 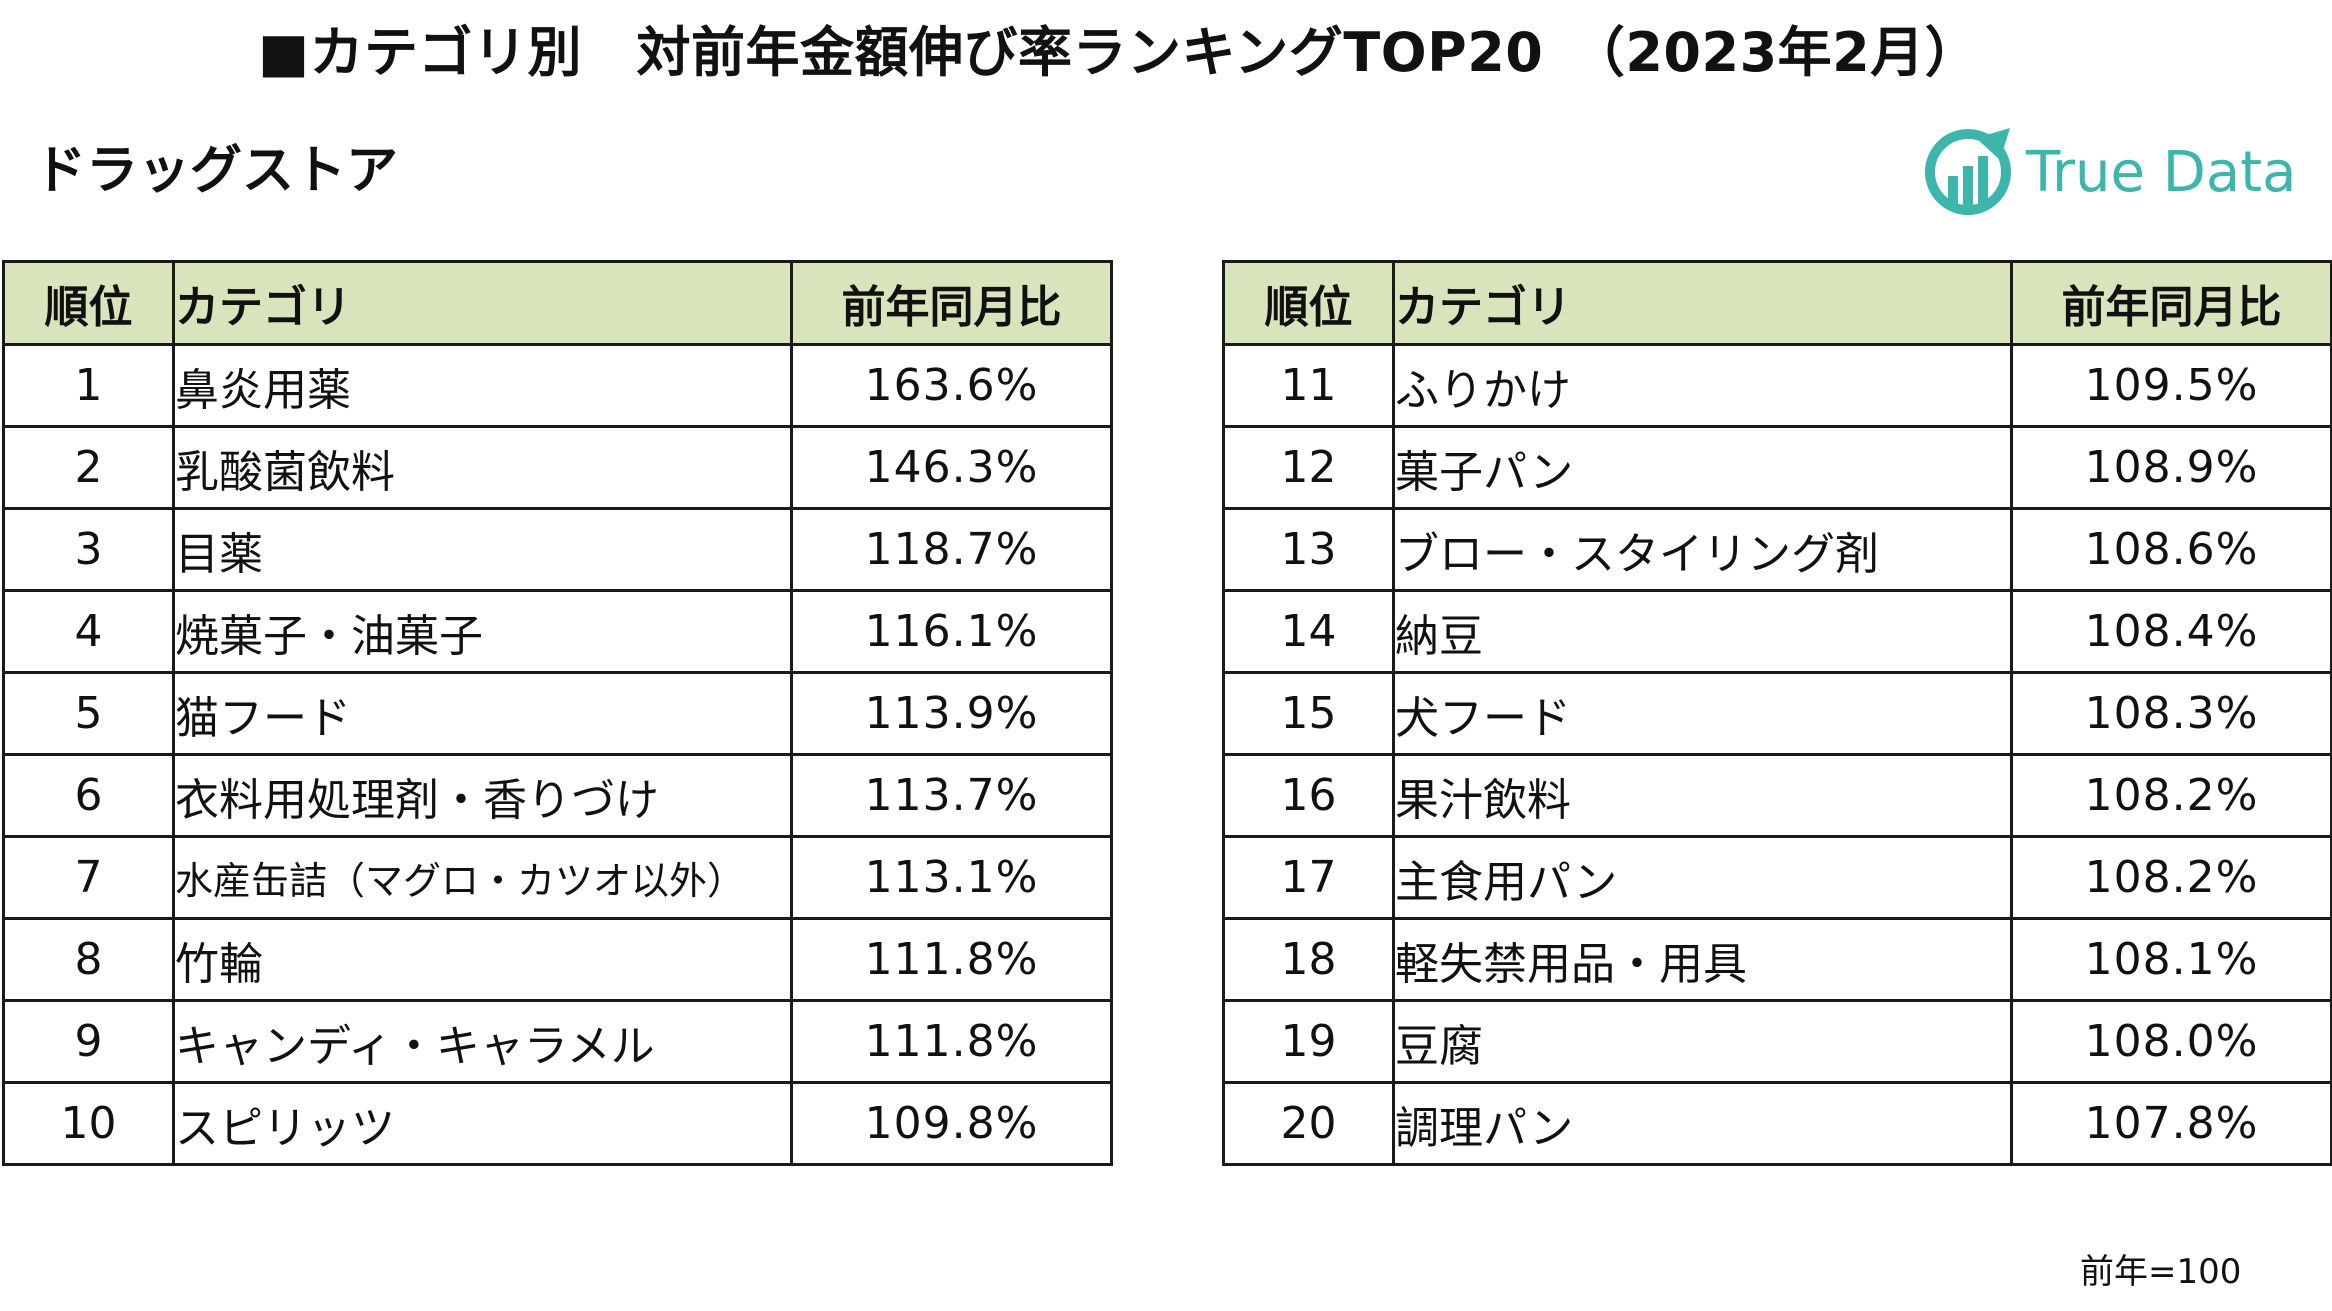 I want to click on table-row: 7 水産缶詰（マグロ・カツオ以外） 113.1%, so click(x=557, y=877).